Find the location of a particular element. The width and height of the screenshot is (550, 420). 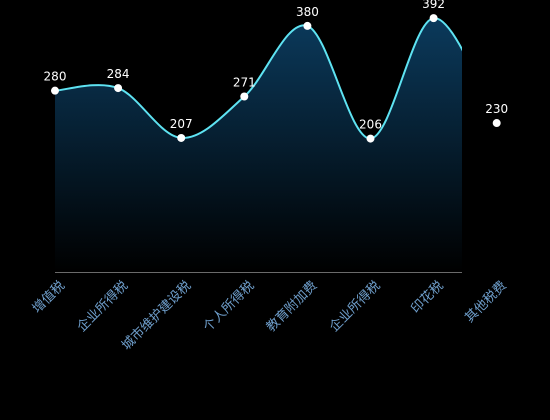

x-tick-label: 教育附加费 is located at coordinates (291, 306).